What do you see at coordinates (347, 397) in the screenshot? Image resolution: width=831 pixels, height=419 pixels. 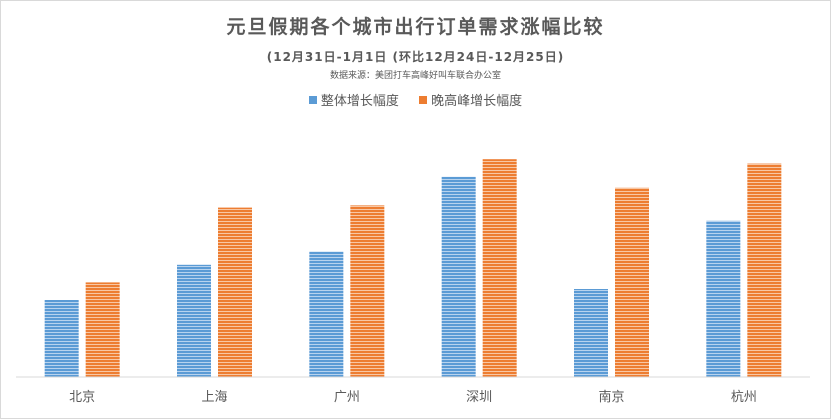 I see `x-tick-label-2: 广州` at bounding box center [347, 397].